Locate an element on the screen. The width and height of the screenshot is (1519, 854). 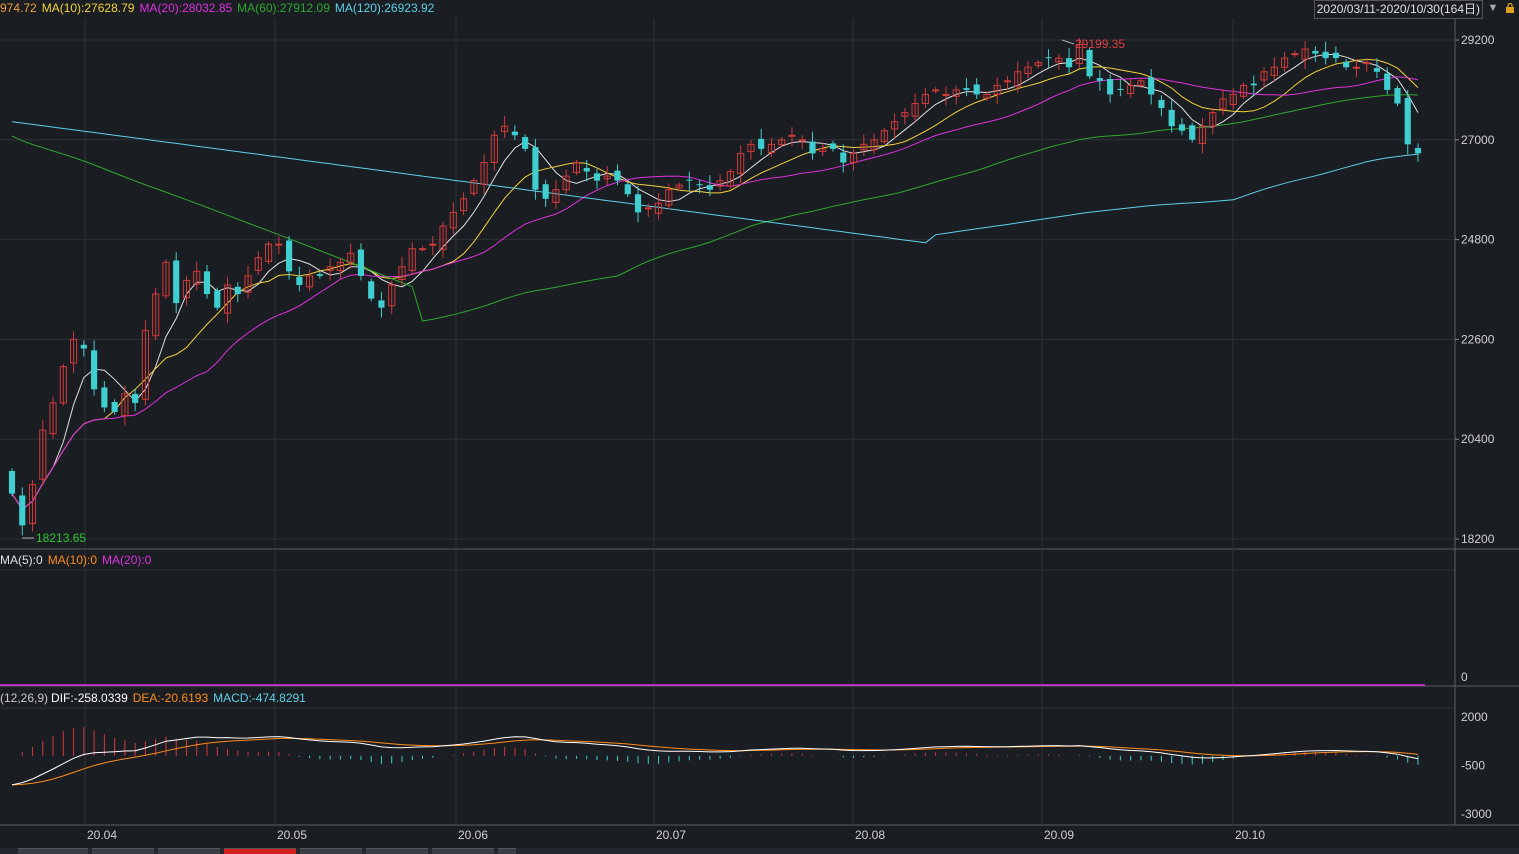
x-tick-label: 20.06 is located at coordinates (473, 835).